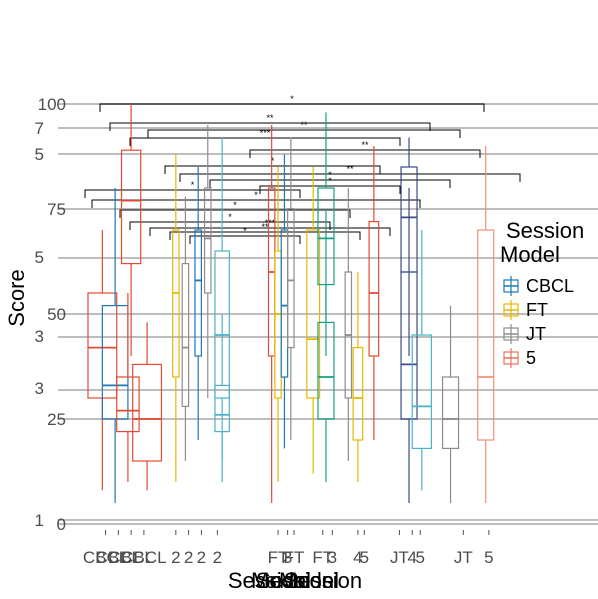 The image size is (598, 599). What do you see at coordinates (537, 310) in the screenshot?
I see `legend-label: FT` at bounding box center [537, 310].